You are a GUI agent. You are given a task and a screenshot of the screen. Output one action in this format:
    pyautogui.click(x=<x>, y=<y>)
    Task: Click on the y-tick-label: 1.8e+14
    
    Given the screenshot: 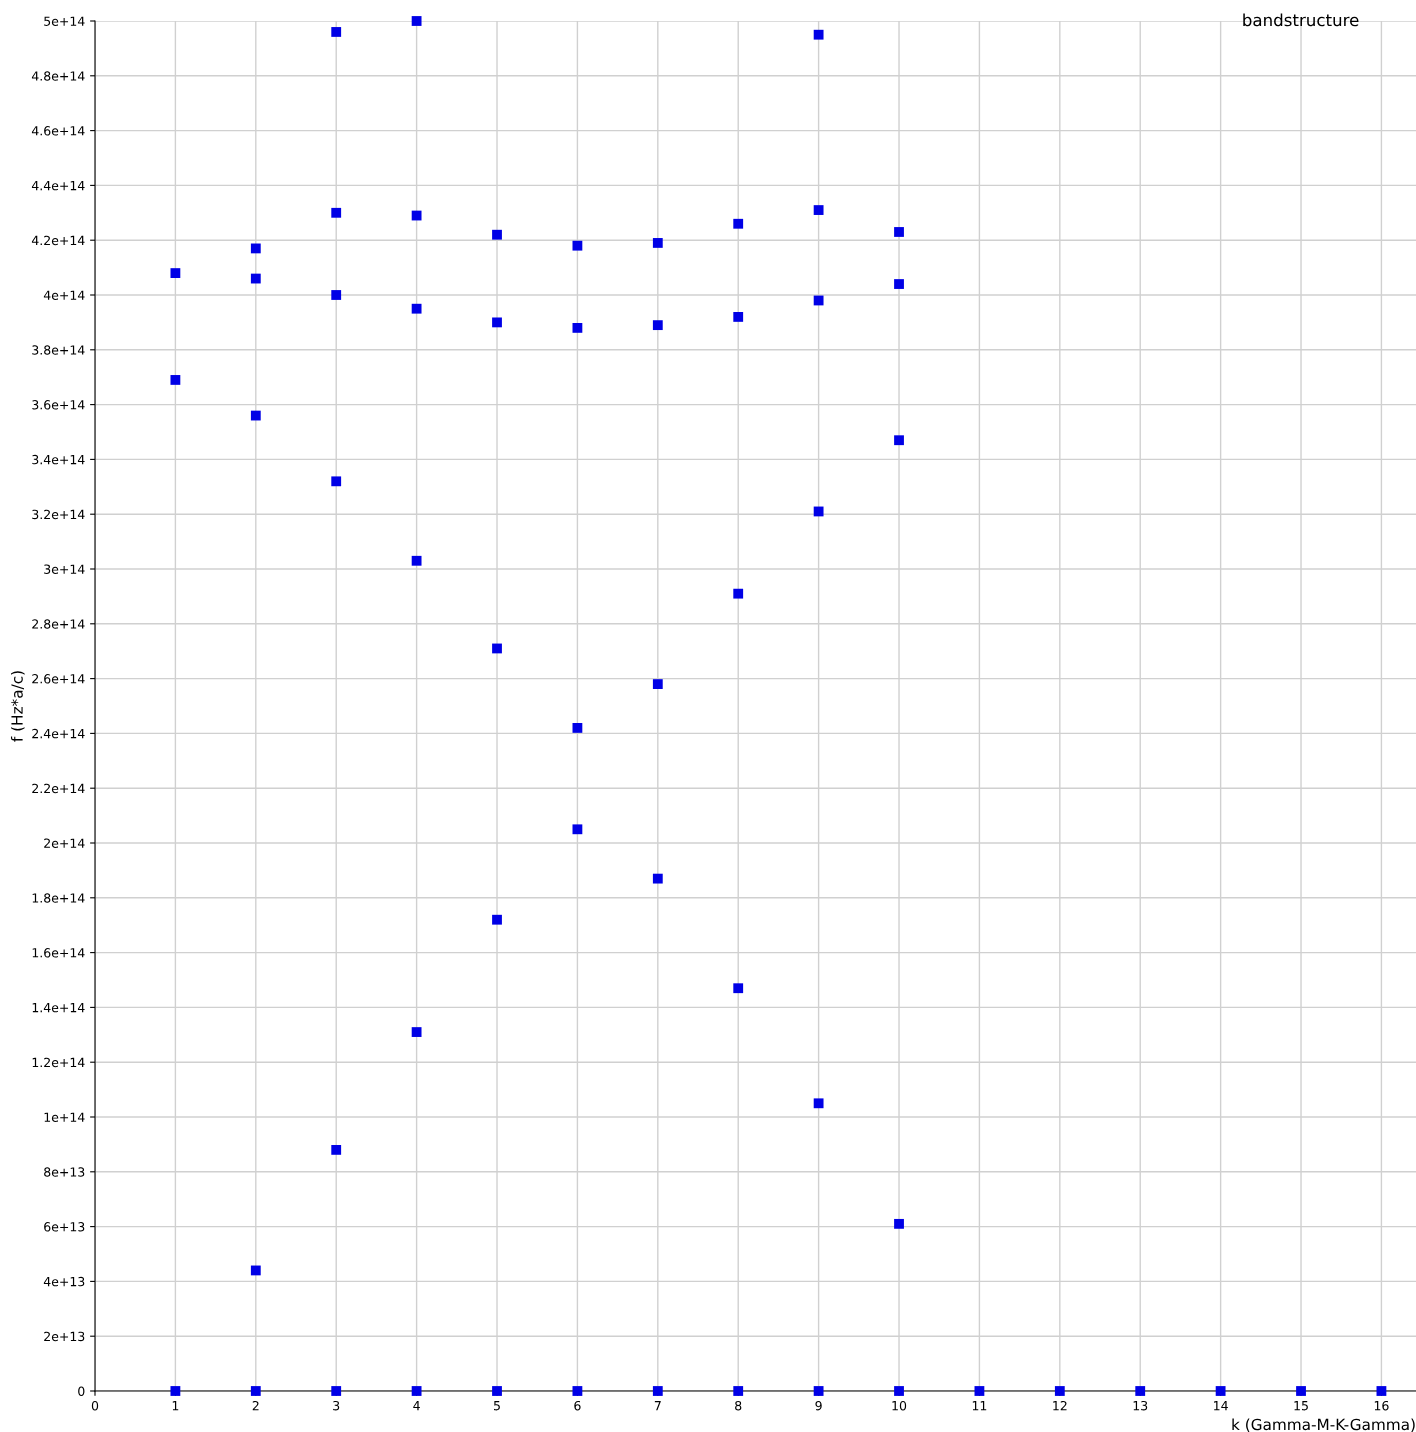 What is the action you would take?
    pyautogui.click(x=58, y=898)
    